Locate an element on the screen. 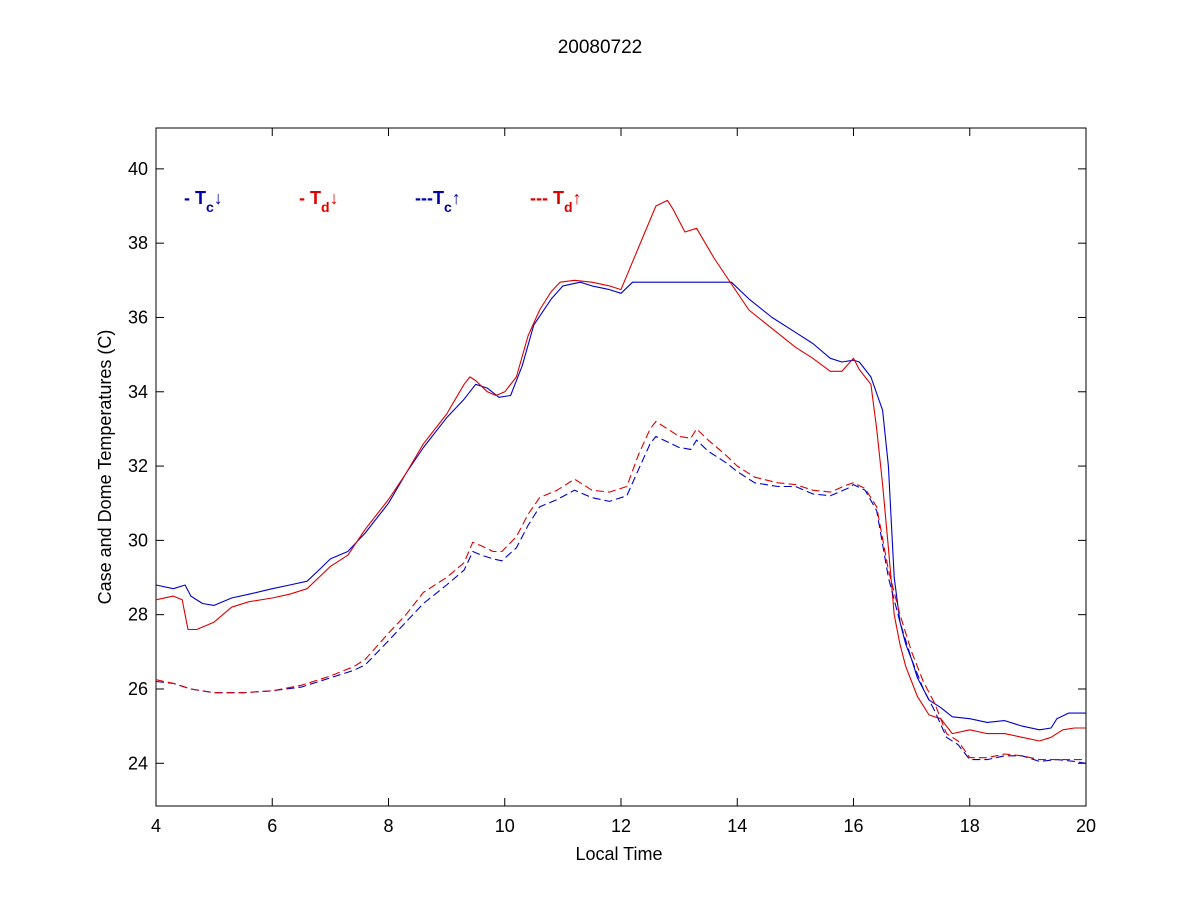 The image size is (1200, 900). legend: - Tc↓ - Td↓ ---Tc↑ --- Td↑ is located at coordinates (383, 201).